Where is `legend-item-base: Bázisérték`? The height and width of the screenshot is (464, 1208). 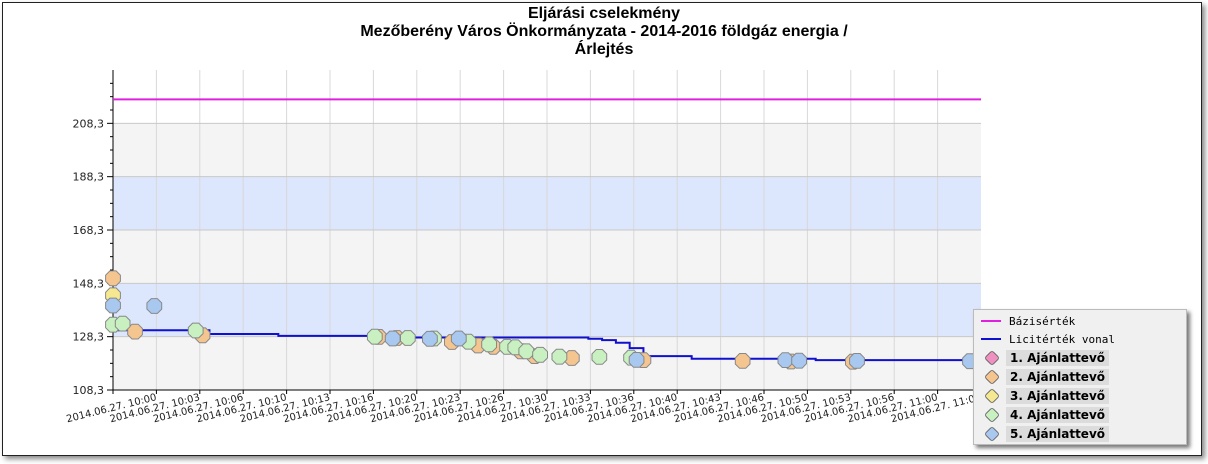
legend-item-base: Bázisérték is located at coordinates (1024, 321).